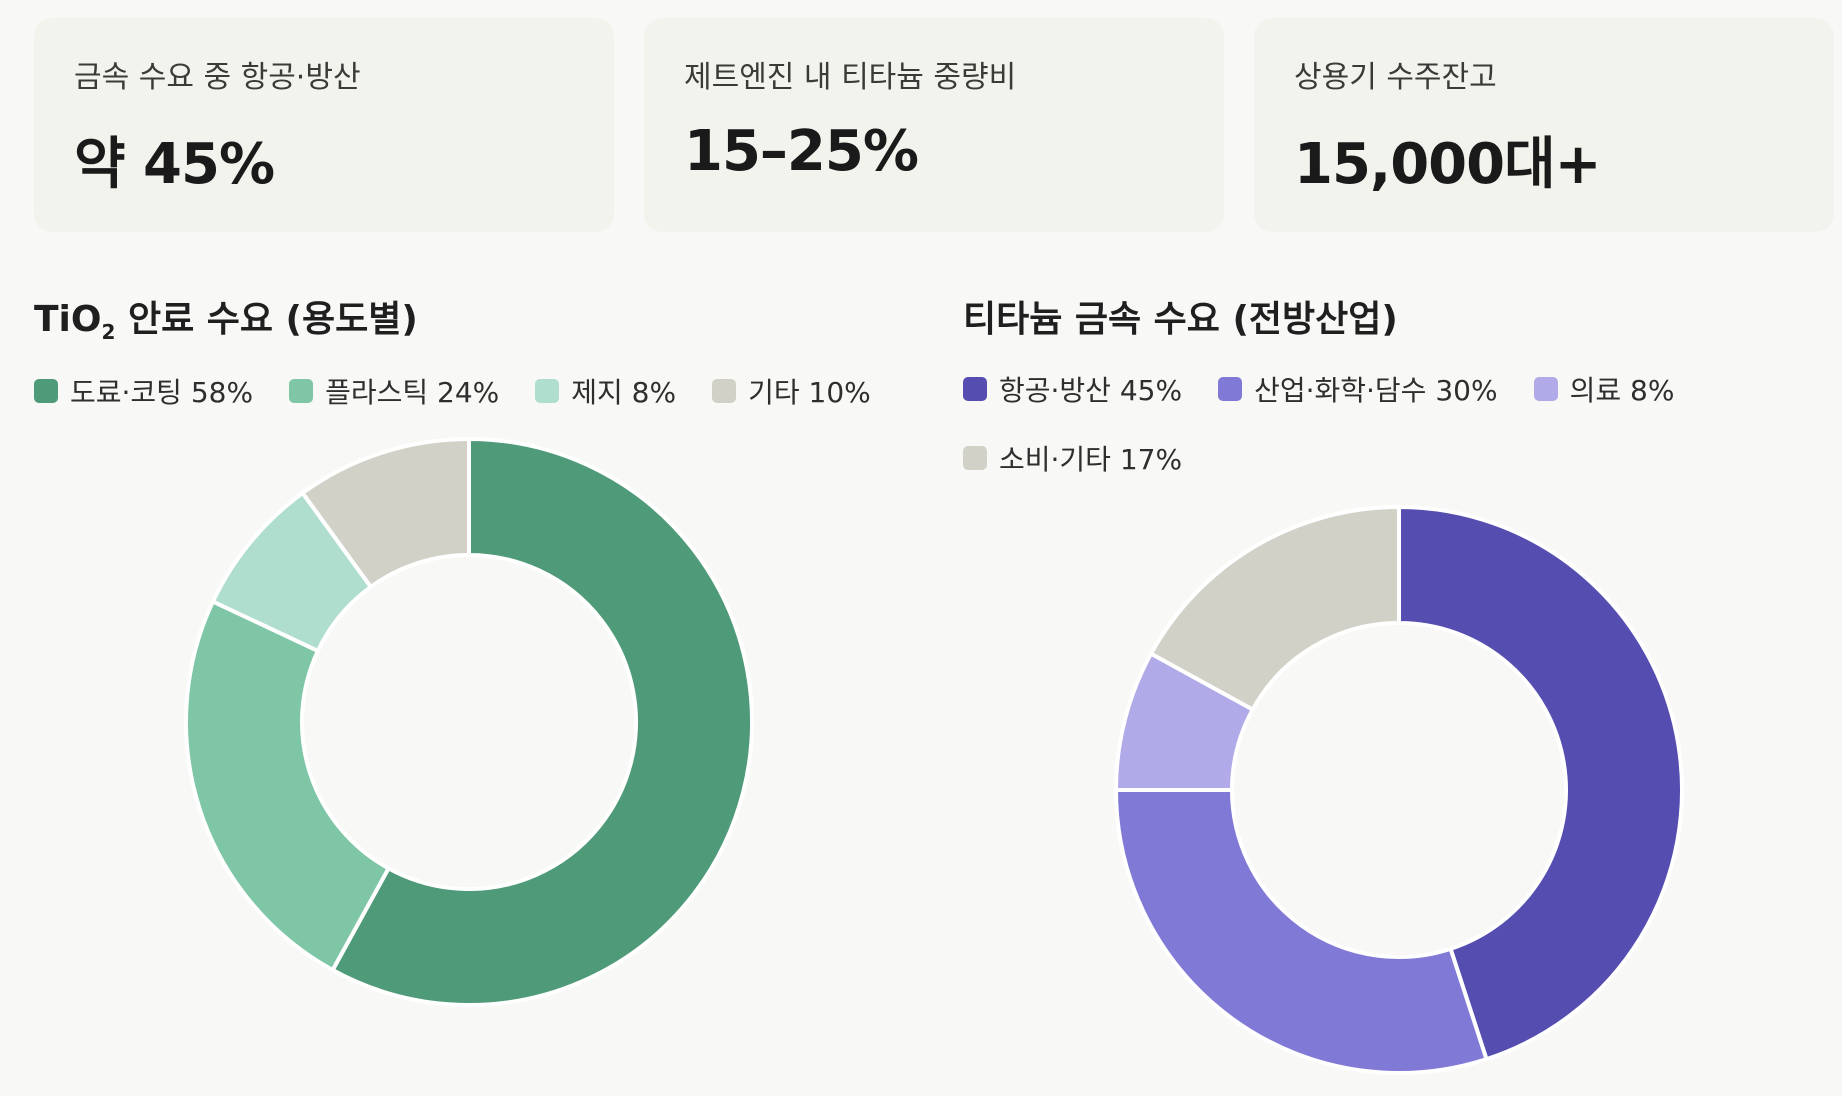 This screenshot has height=1096, width=1842. I want to click on stat-value: 약 45%, so click(174, 164).